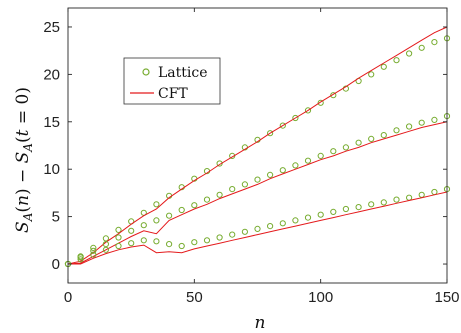 The width and height of the screenshot is (461, 333). What do you see at coordinates (260, 323) in the screenshot?
I see `x-axis-label: n` at bounding box center [260, 323].